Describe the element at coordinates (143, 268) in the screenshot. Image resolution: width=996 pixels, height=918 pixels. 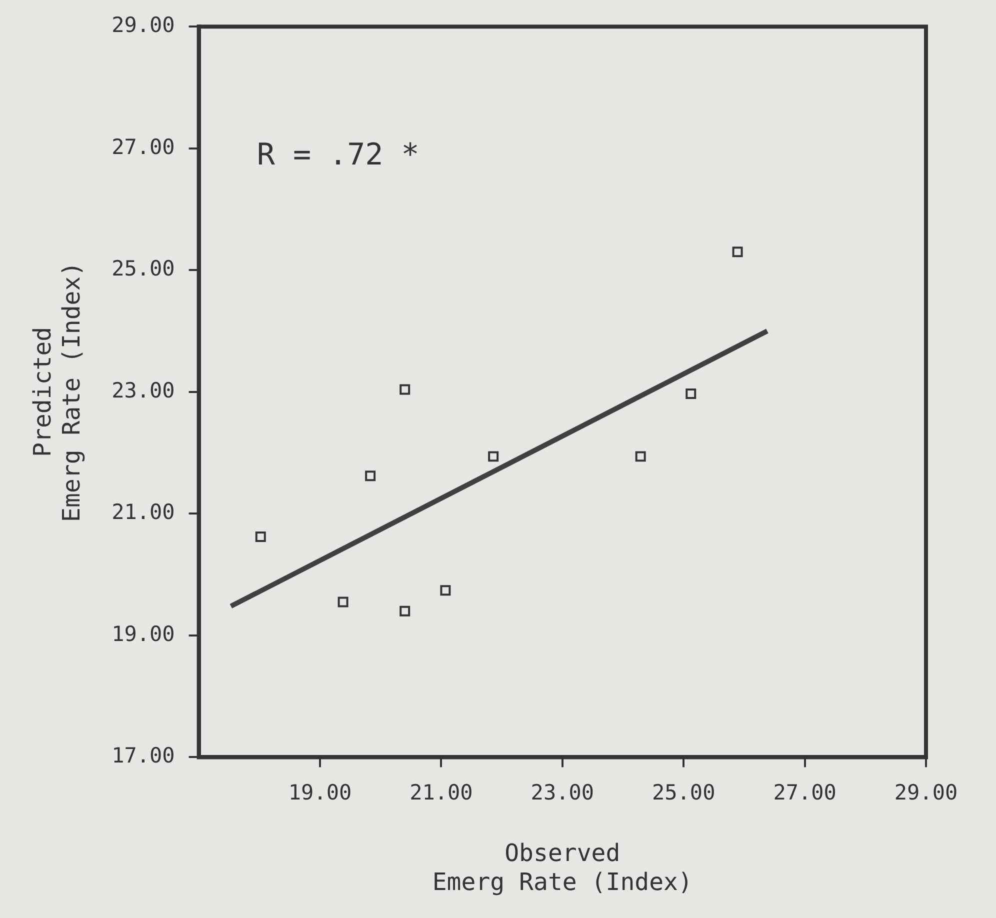
I see `y-tick-label: 25.00` at that location.